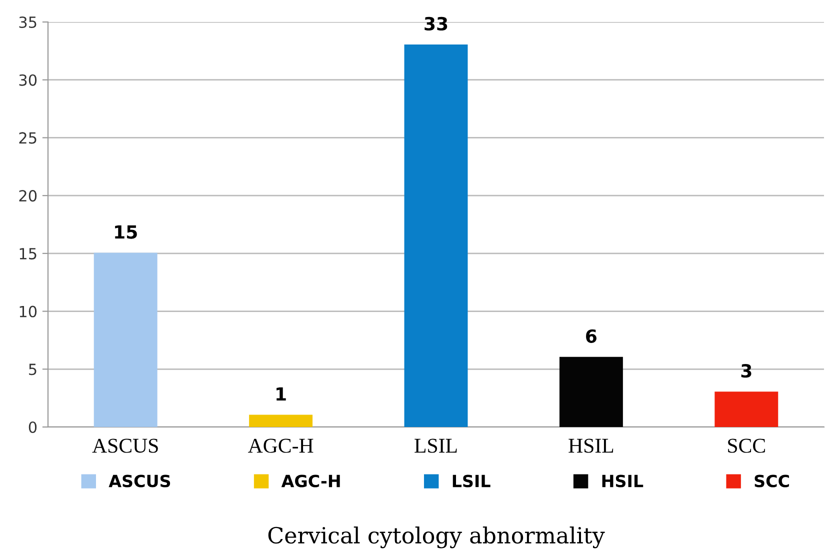  What do you see at coordinates (281, 445) in the screenshot?
I see `x-tick-label: AGC-H` at bounding box center [281, 445].